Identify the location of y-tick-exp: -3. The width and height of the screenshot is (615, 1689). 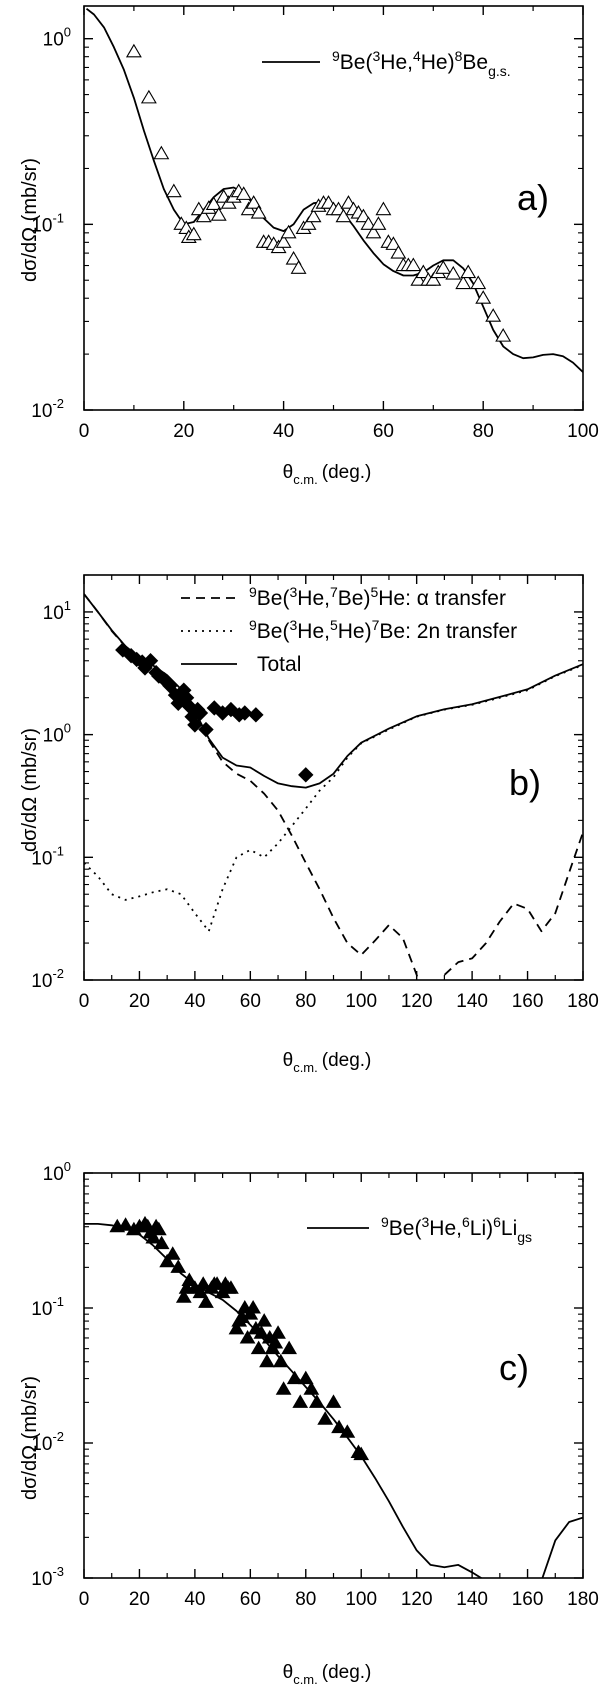
(58, 1571).